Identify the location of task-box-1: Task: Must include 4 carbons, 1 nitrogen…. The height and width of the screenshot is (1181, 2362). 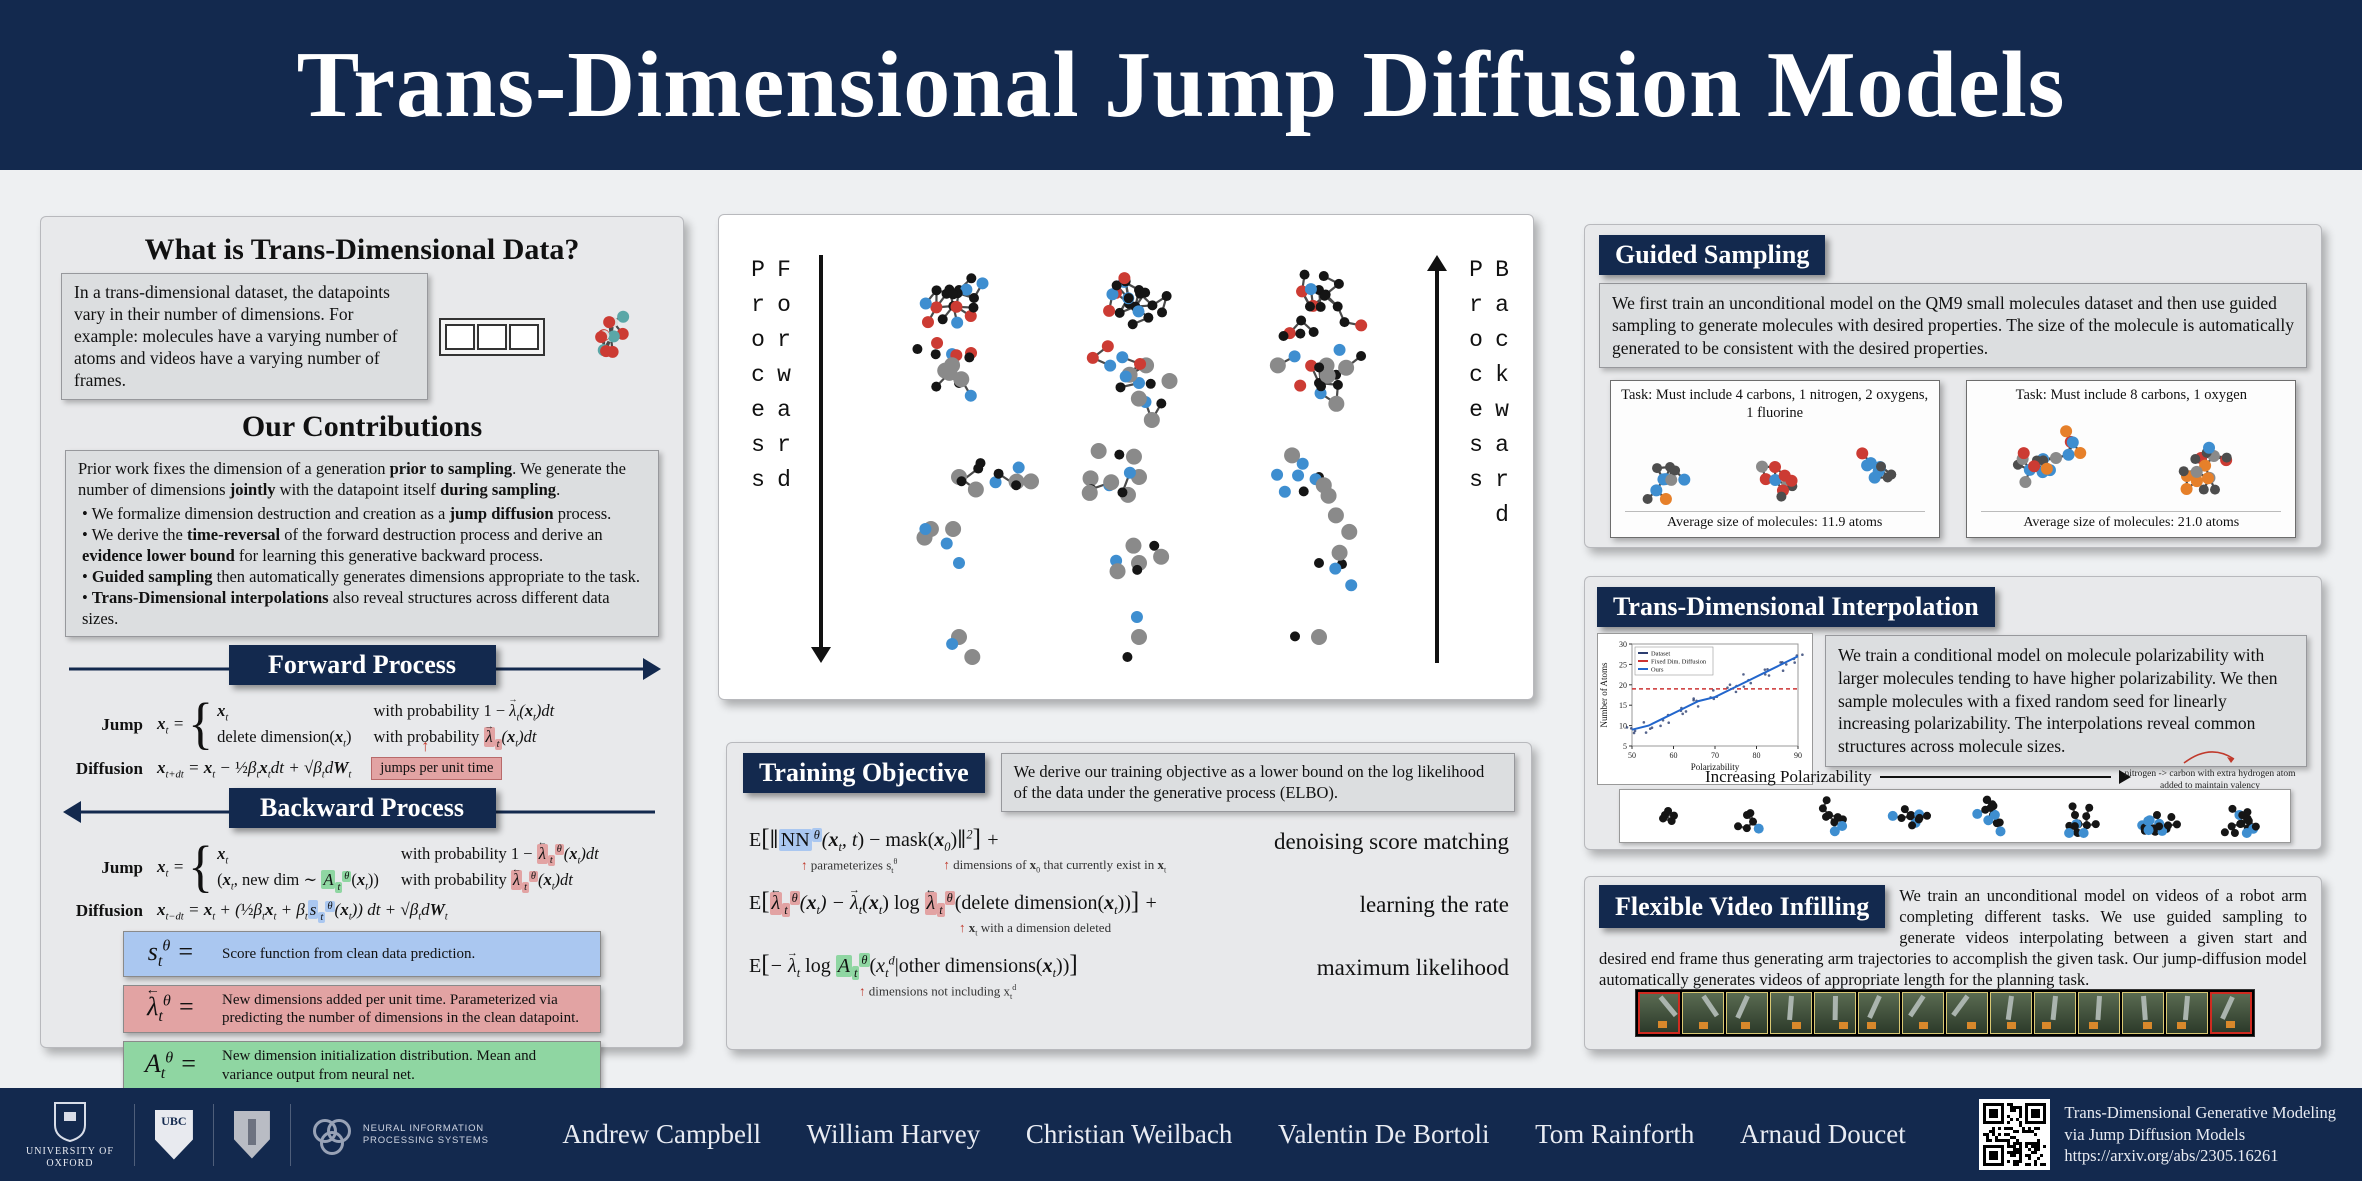
(1774, 459).